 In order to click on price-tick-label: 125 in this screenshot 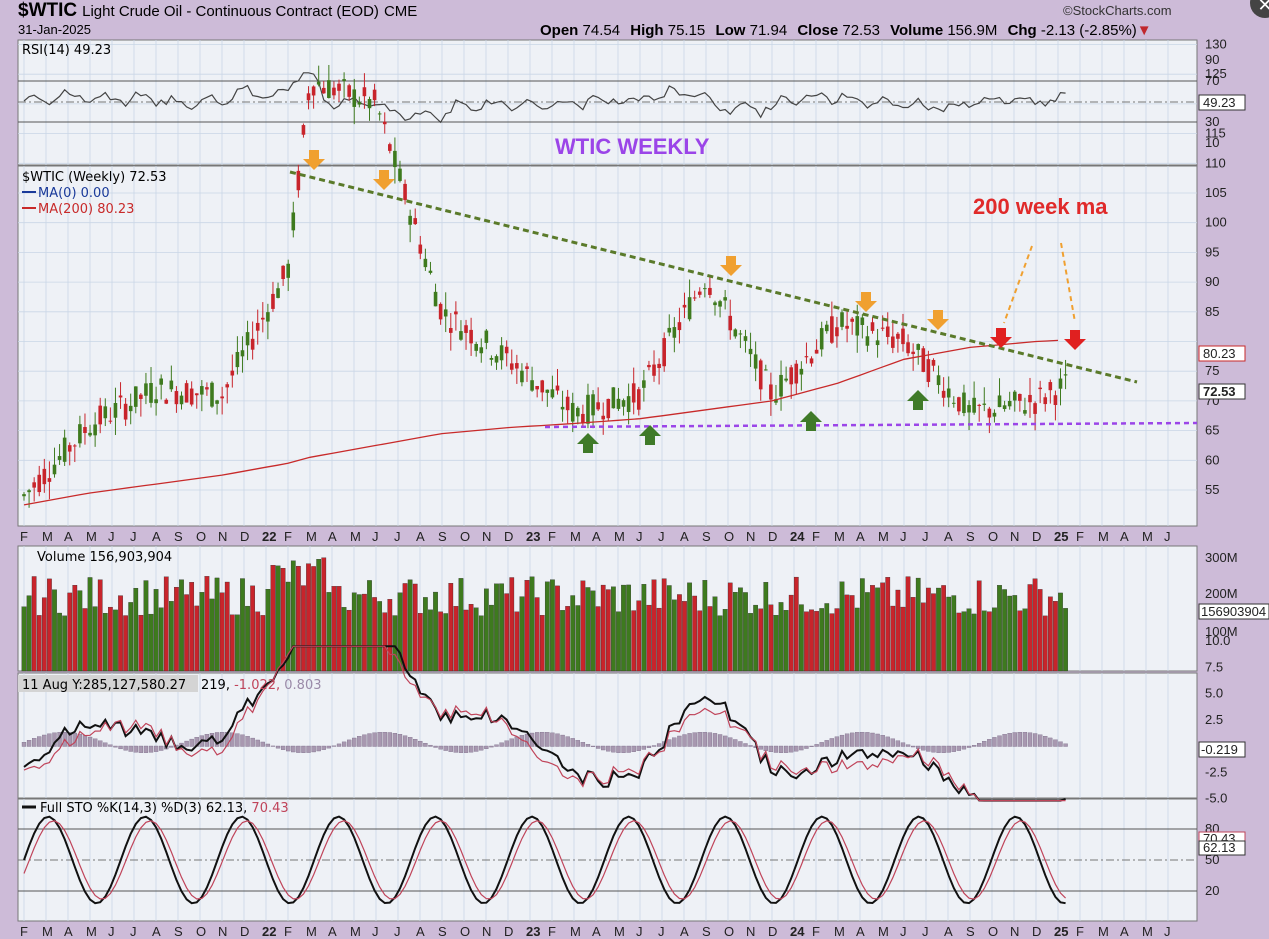, I will do `click(1216, 73)`.